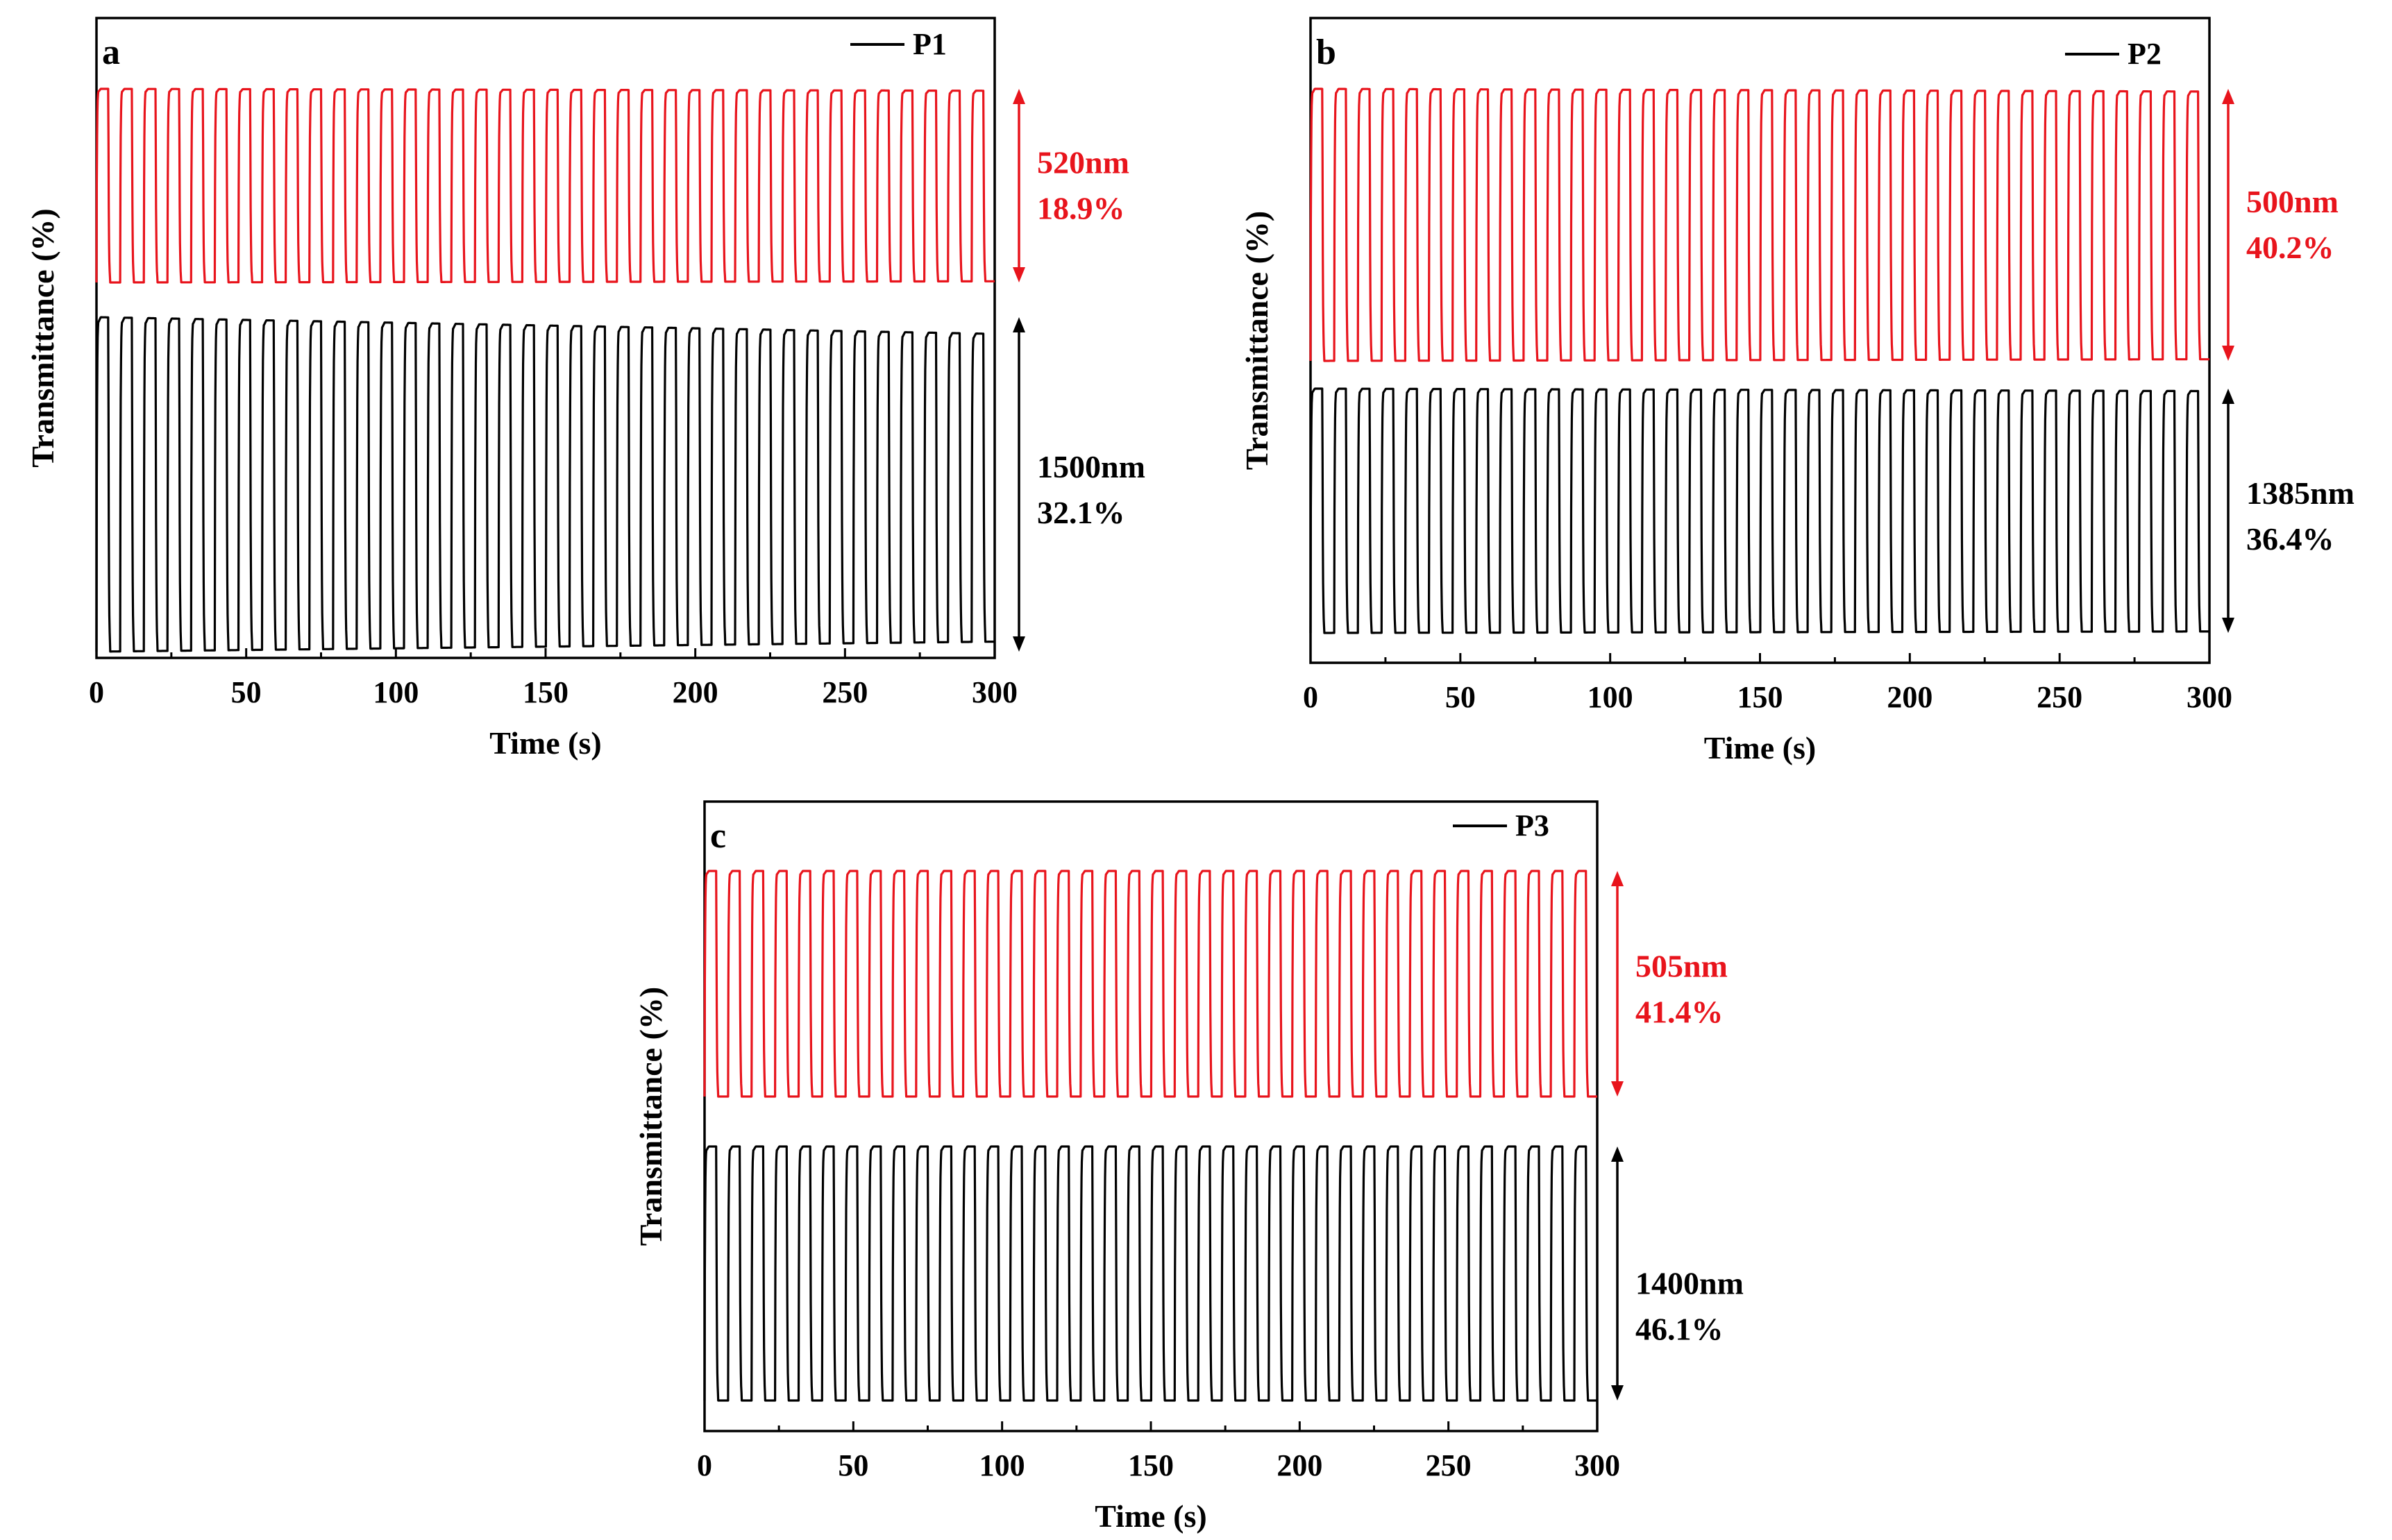 The width and height of the screenshot is (2392, 1540). I want to click on series-line-1400nm, so click(1151, 1273).